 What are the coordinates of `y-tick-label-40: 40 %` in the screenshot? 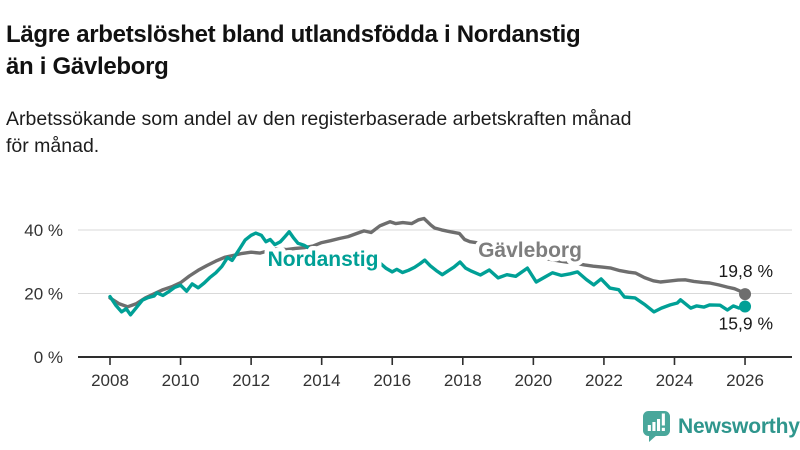 It's located at (43, 230).